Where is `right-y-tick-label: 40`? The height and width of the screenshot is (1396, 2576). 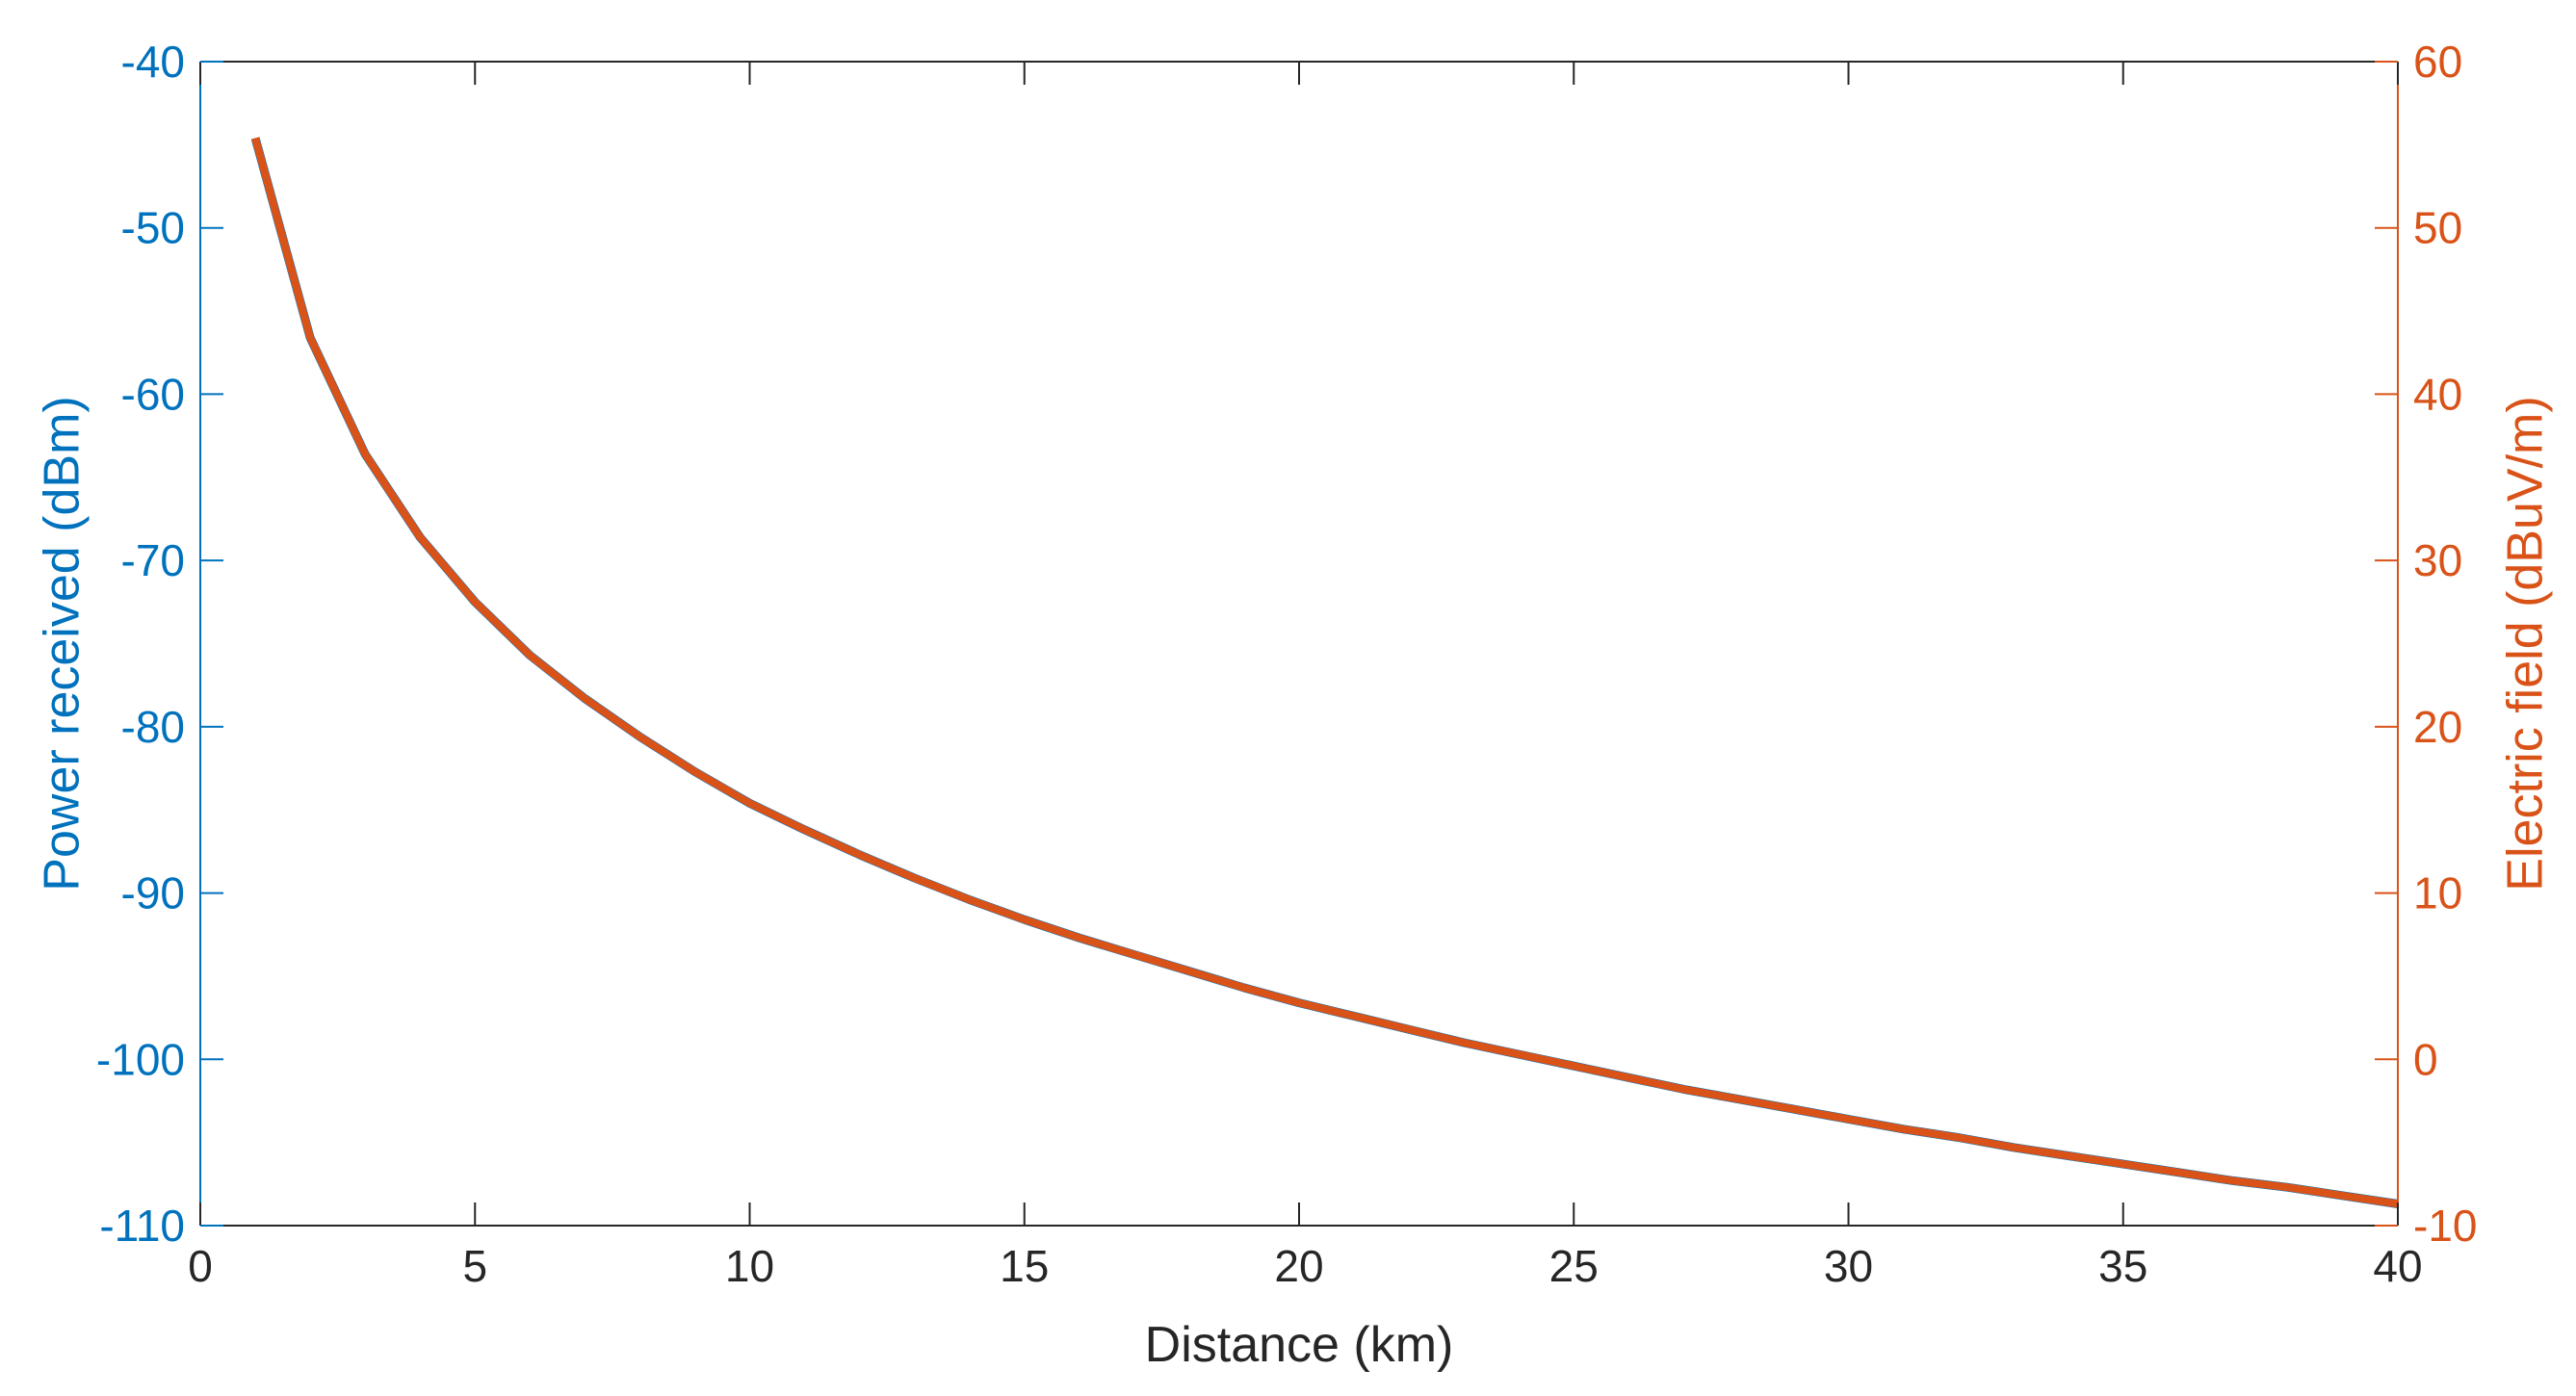
right-y-tick-label: 40 is located at coordinates (2437, 394).